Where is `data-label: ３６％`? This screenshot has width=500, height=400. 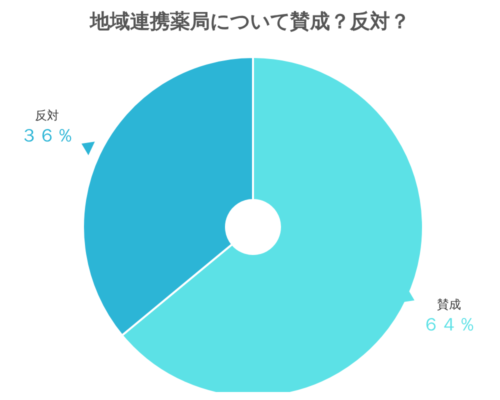 data-label: ３６％ is located at coordinates (47, 135).